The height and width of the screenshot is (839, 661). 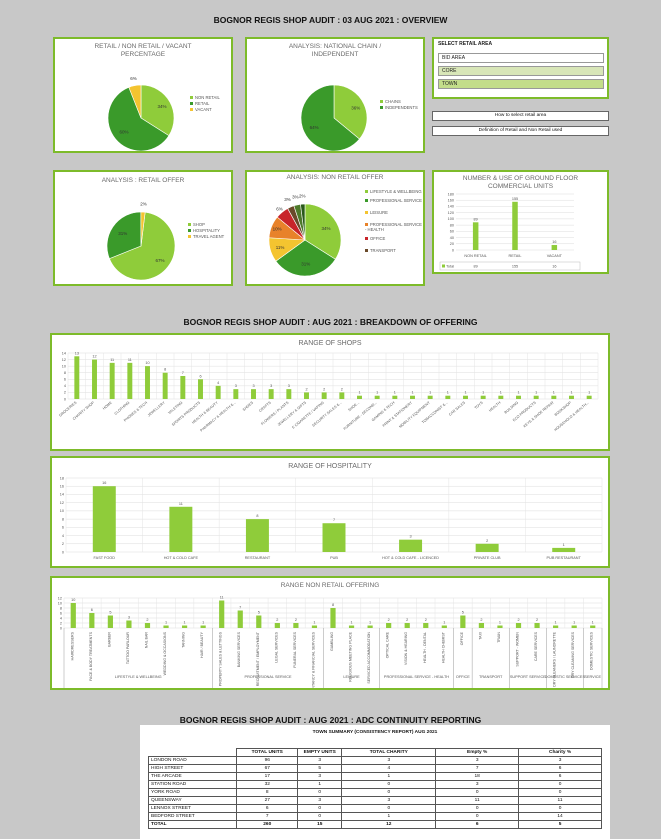 I want to click on table-cell: 14, so click(x=560, y=816).